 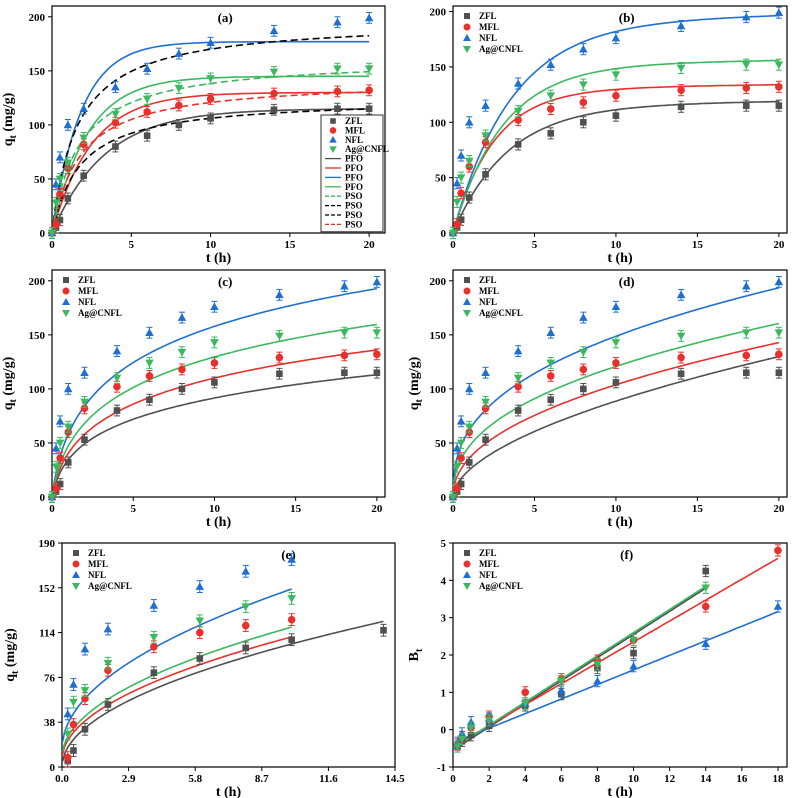 I want to click on y-tick-label: 150, so click(x=37, y=72).